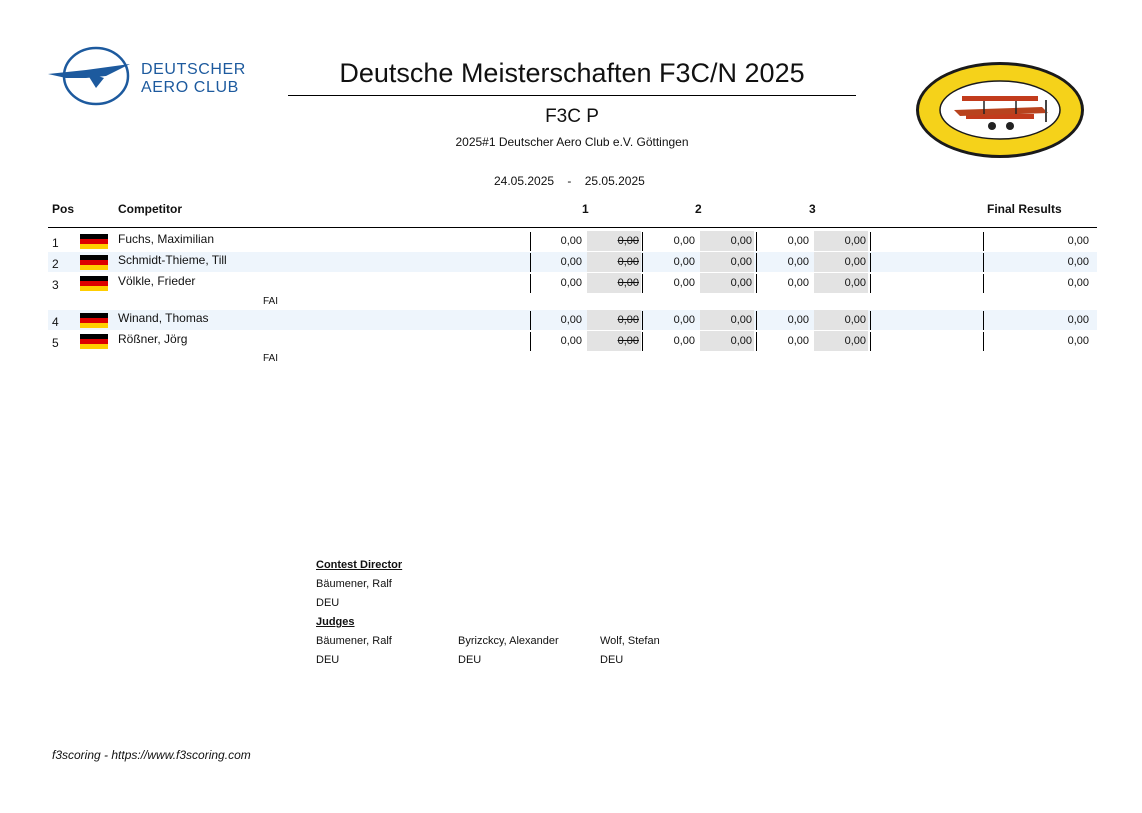 This screenshot has height=813, width=1142. What do you see at coordinates (63, 209) in the screenshot?
I see `col-pos-header: Pos` at bounding box center [63, 209].